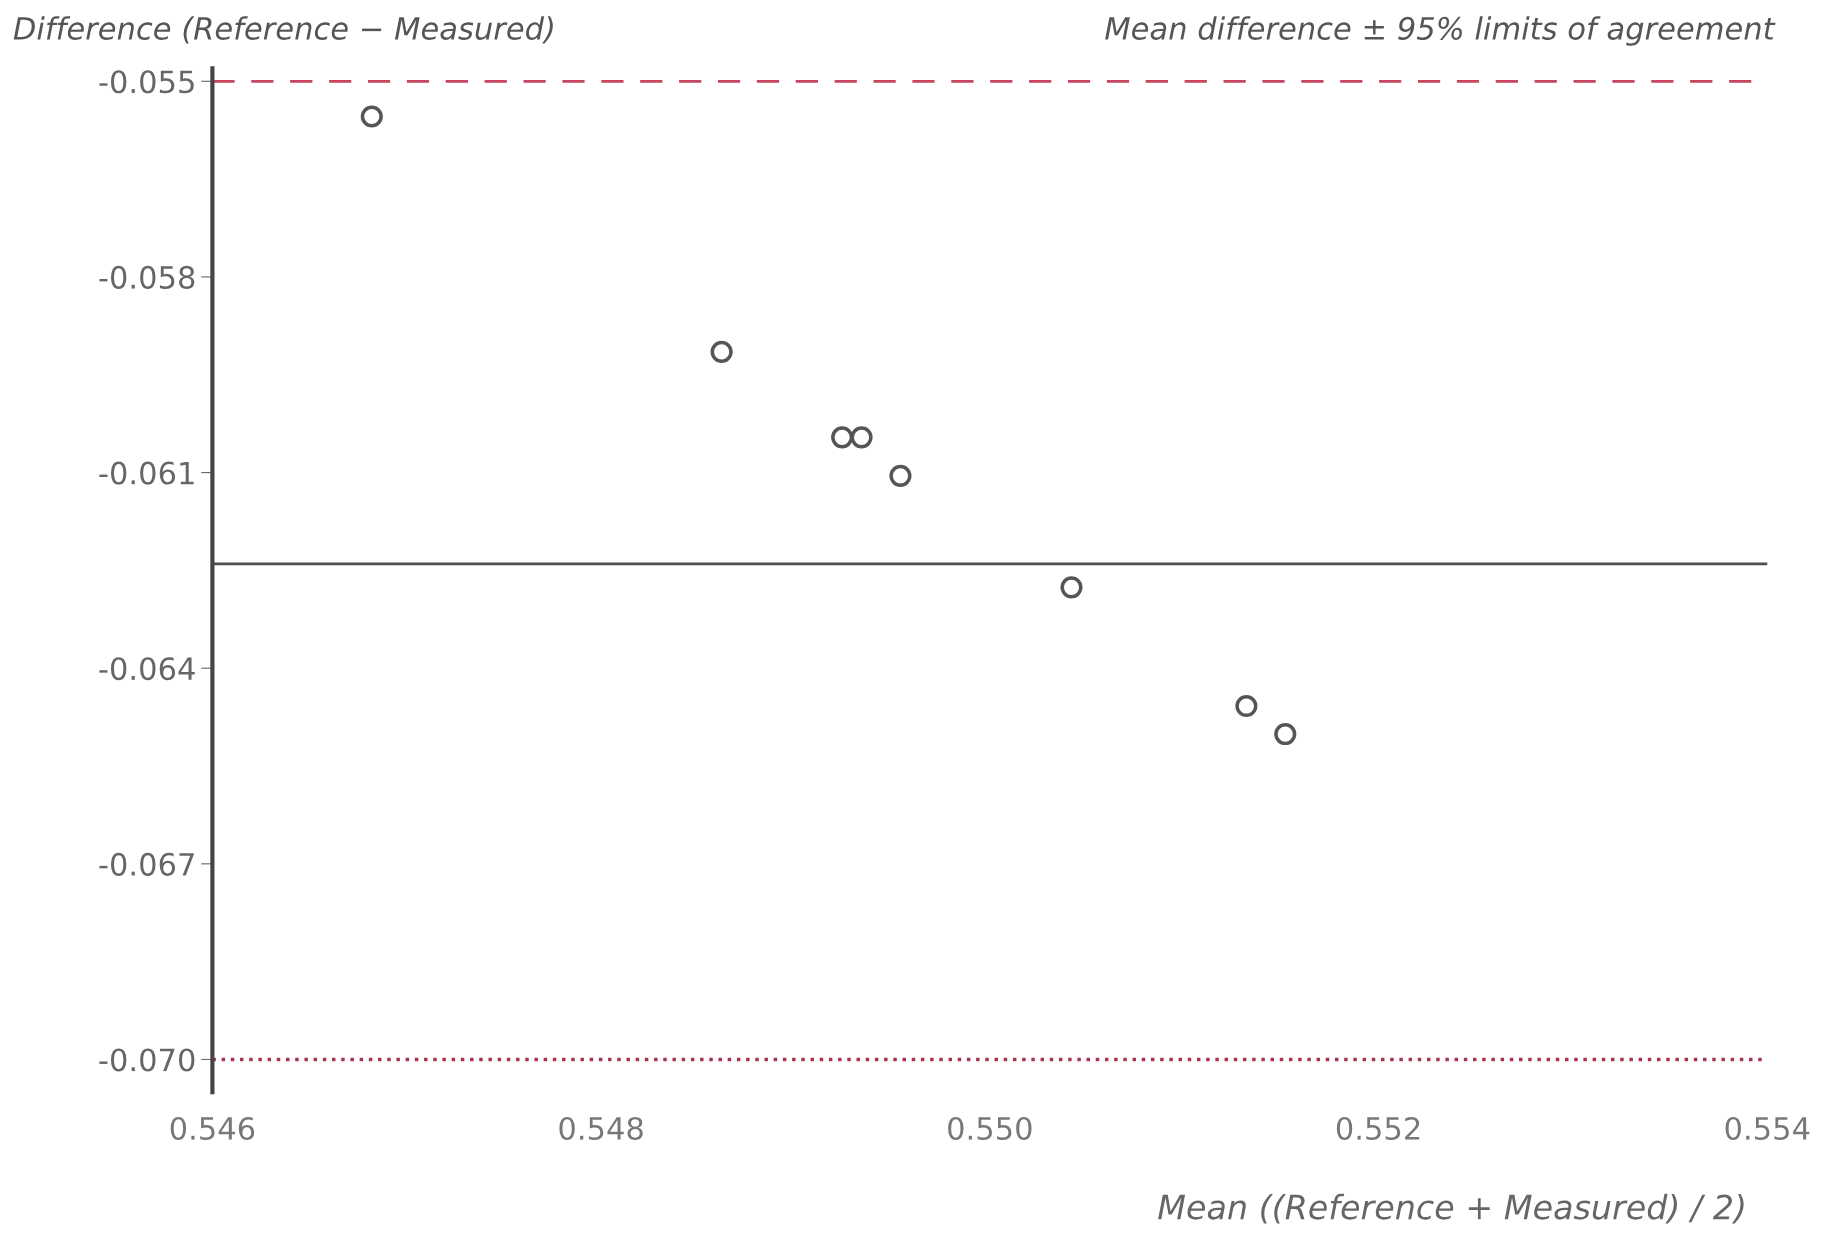 The width and height of the screenshot is (1839, 1241). I want to click on x-tick-label: 0.550, so click(990, 1128).